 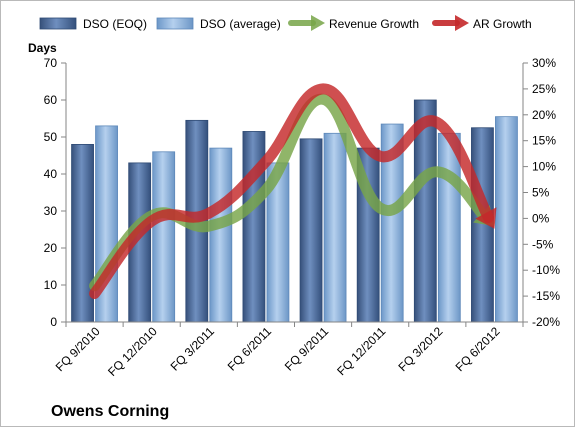 What do you see at coordinates (51, 63) in the screenshot?
I see `y-left-tick-label: 70` at bounding box center [51, 63].